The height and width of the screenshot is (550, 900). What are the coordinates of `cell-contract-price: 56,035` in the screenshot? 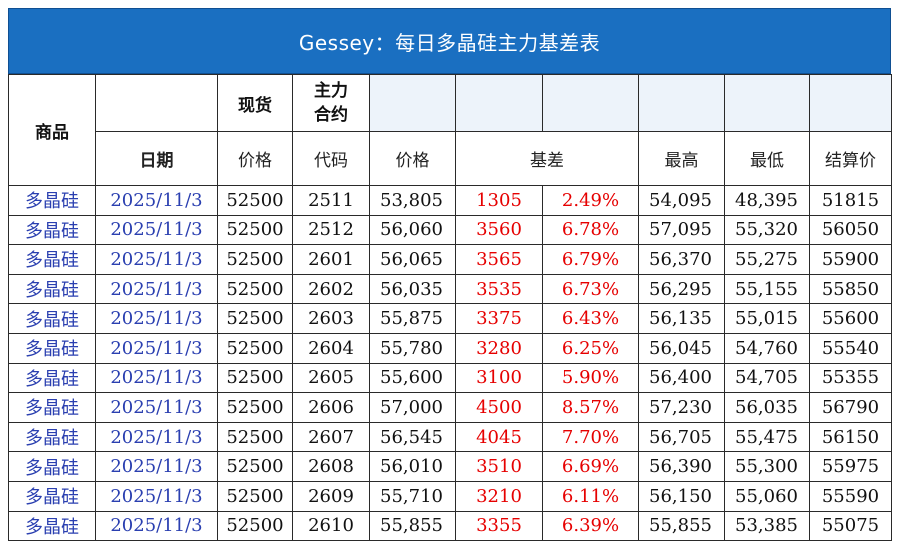 It's located at (412, 289).